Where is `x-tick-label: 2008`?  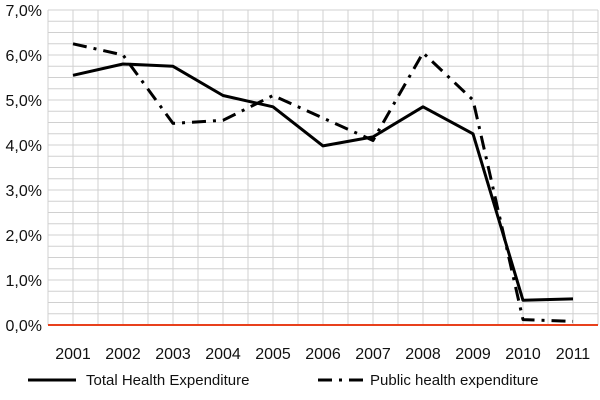 x-tick-label: 2008 is located at coordinates (423, 354).